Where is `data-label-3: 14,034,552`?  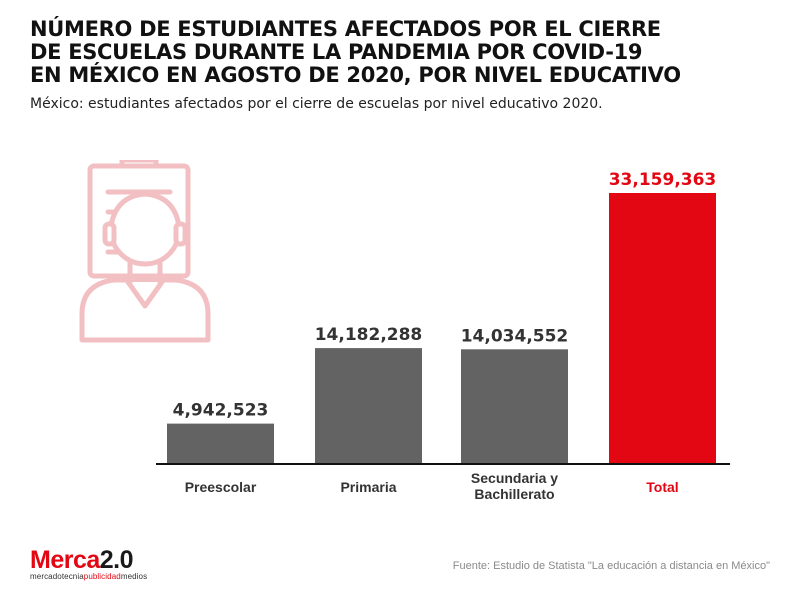
data-label-3: 14,034,552 is located at coordinates (515, 336).